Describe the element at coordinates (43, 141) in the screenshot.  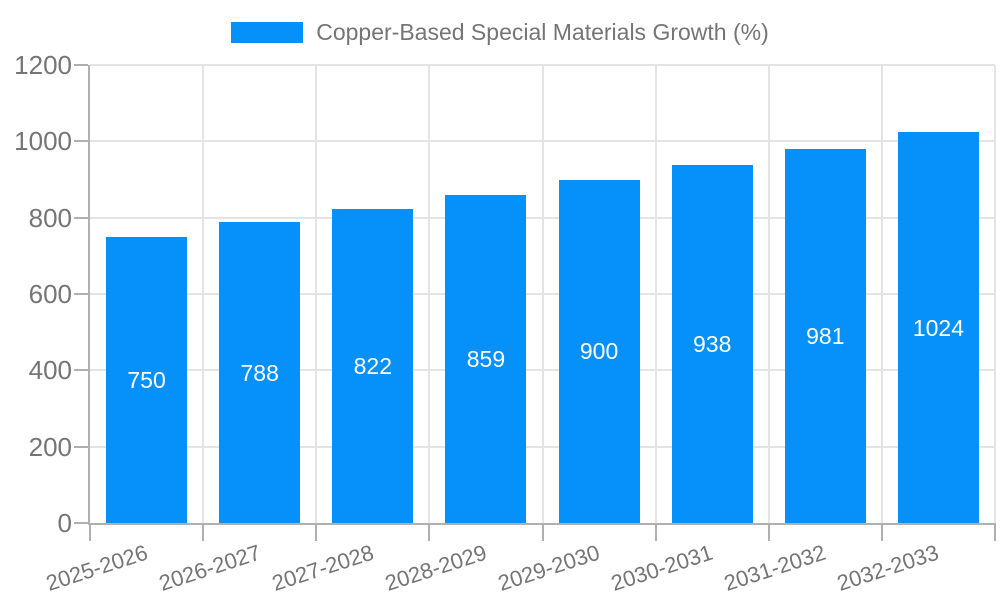
I see `y-axis-label: 1000` at that location.